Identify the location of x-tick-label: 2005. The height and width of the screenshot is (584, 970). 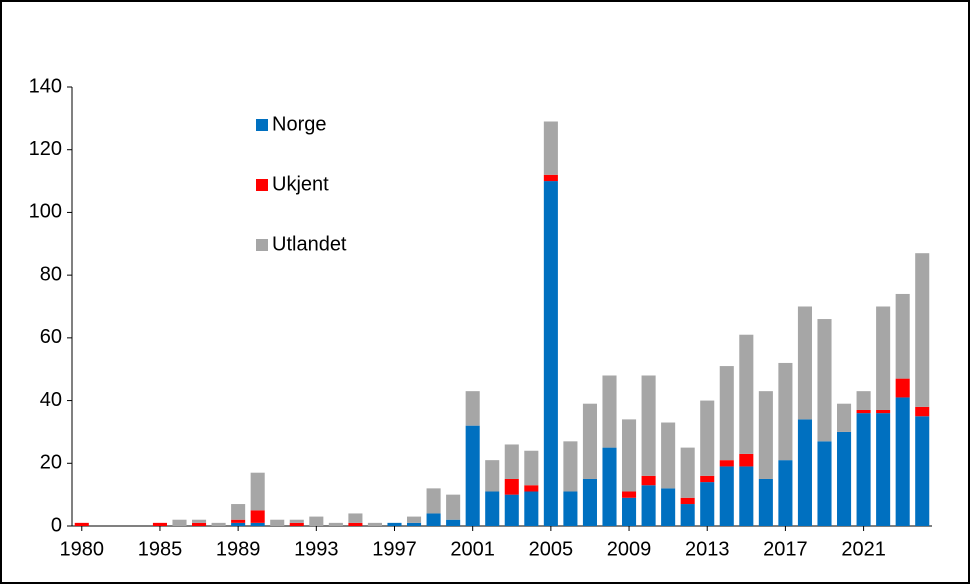
(551, 549).